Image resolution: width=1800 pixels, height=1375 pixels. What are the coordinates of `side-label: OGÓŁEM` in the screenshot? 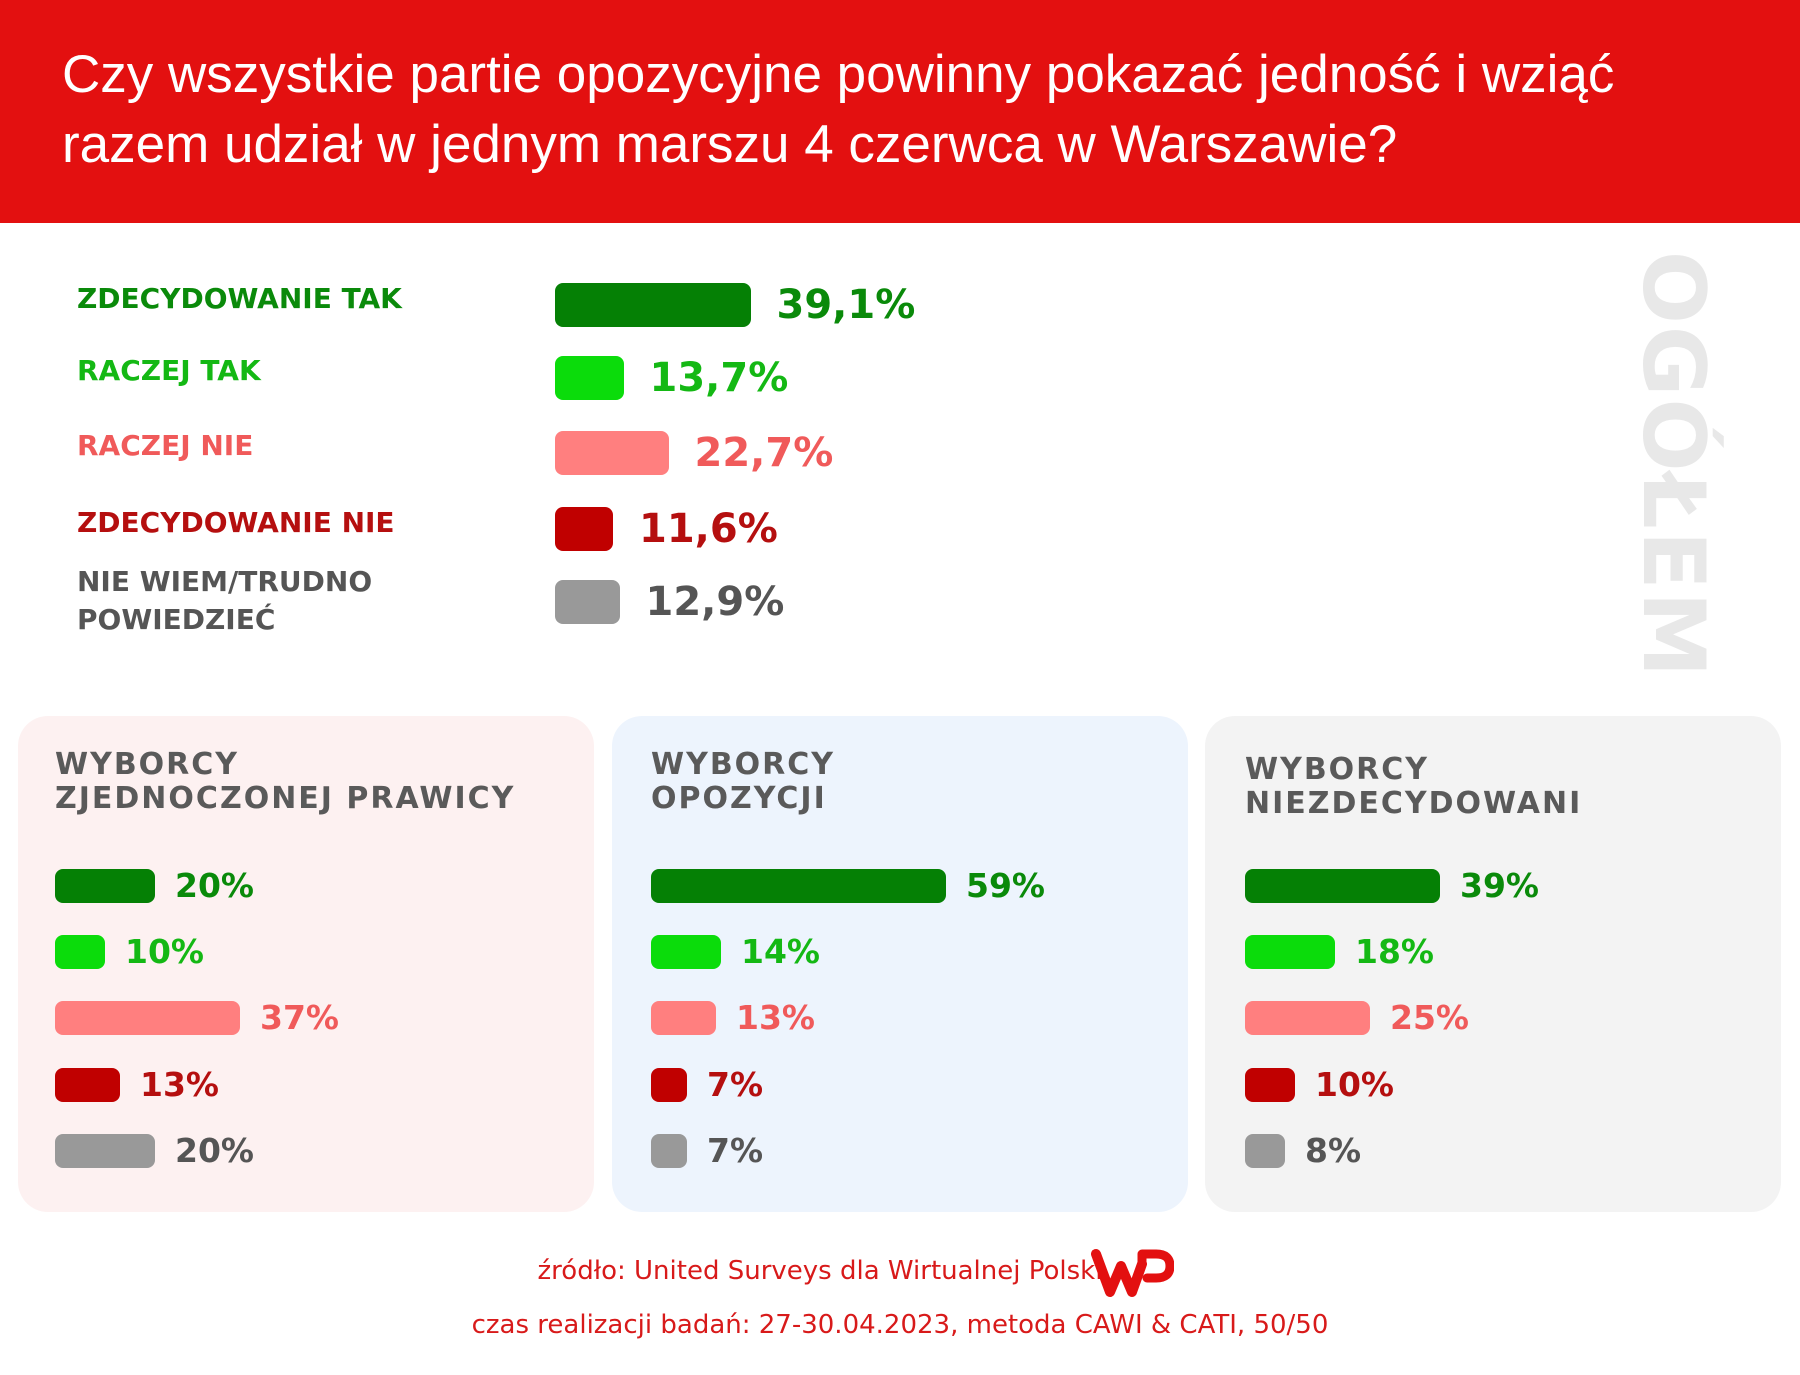 It's located at (1673, 465).